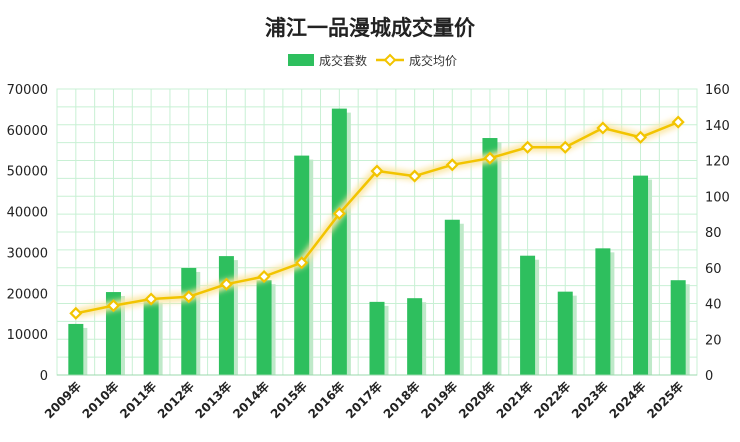 The image size is (740, 442). What do you see at coordinates (678, 327) in the screenshot?
I see `bar-2025年` at bounding box center [678, 327].